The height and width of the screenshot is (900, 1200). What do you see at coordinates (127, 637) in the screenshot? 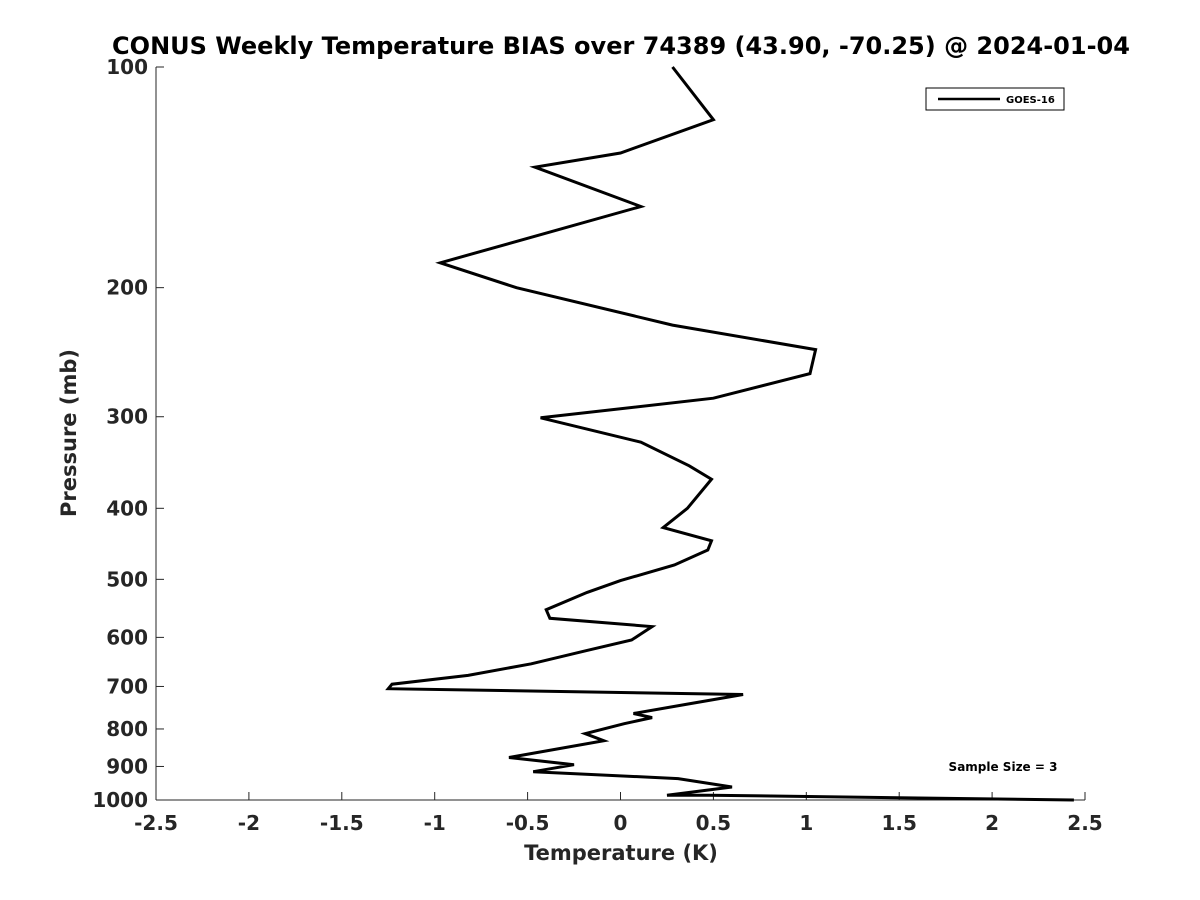
I see `y-tick-label: 600` at bounding box center [127, 637].